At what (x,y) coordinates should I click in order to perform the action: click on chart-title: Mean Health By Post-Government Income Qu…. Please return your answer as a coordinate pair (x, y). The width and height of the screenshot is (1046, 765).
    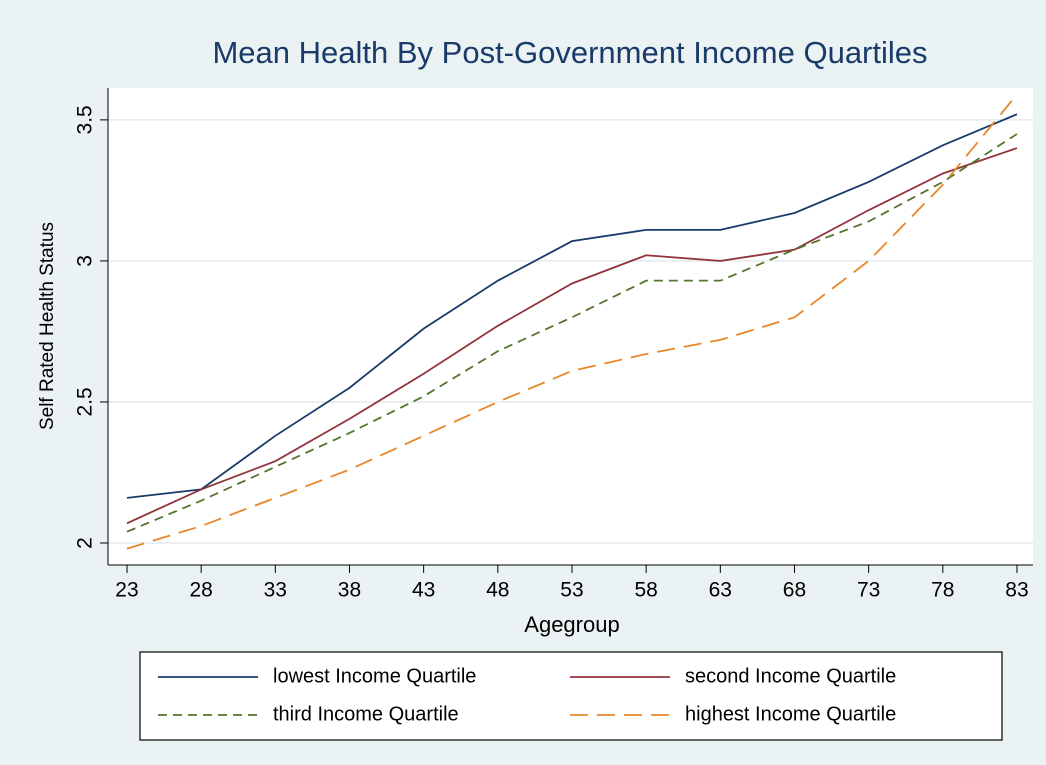
    Looking at the image, I should click on (569, 52).